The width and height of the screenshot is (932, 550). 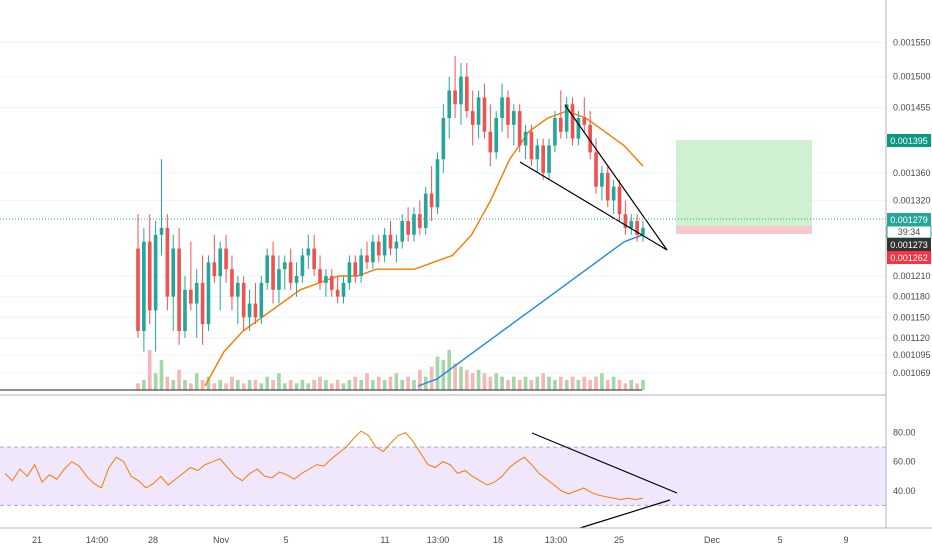 What do you see at coordinates (466, 536) in the screenshot?
I see `time-scale: 21 14:00 28 Nov 5 11 13:00 18 13:00 25 Dec 5 9` at bounding box center [466, 536].